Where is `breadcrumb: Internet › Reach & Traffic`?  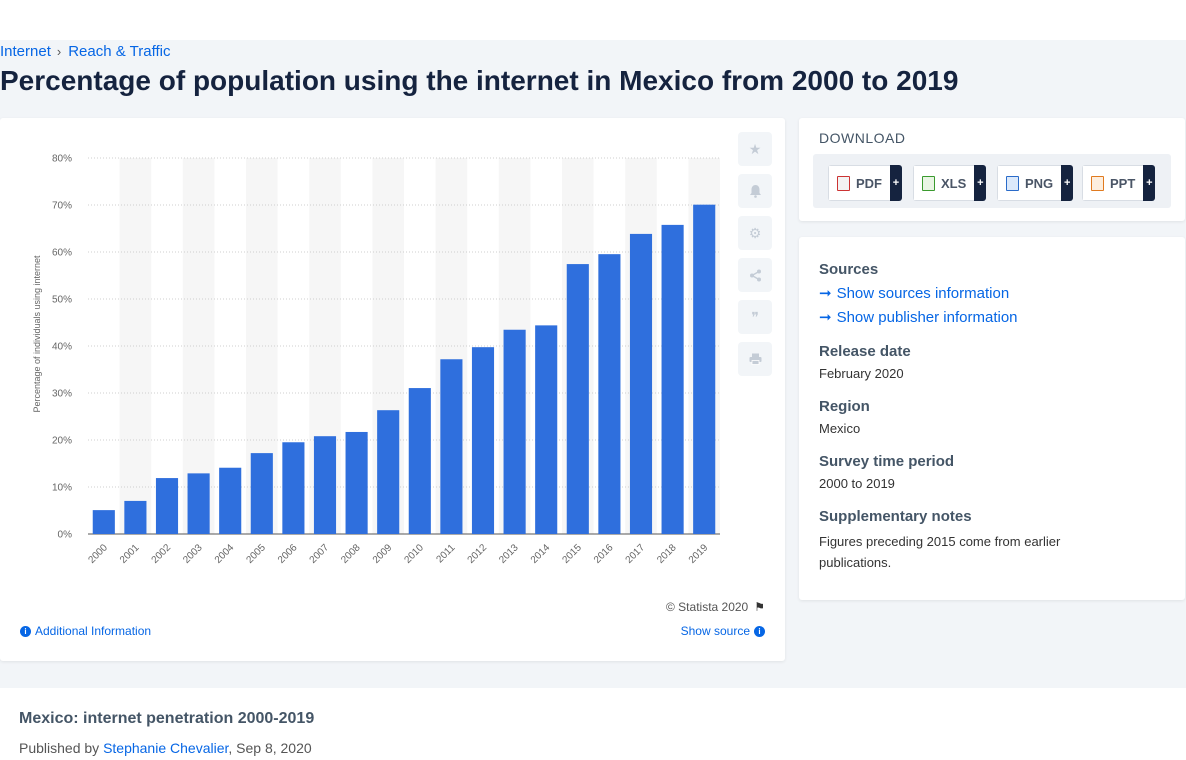
breadcrumb: Internet › Reach & Traffic is located at coordinates (85, 51).